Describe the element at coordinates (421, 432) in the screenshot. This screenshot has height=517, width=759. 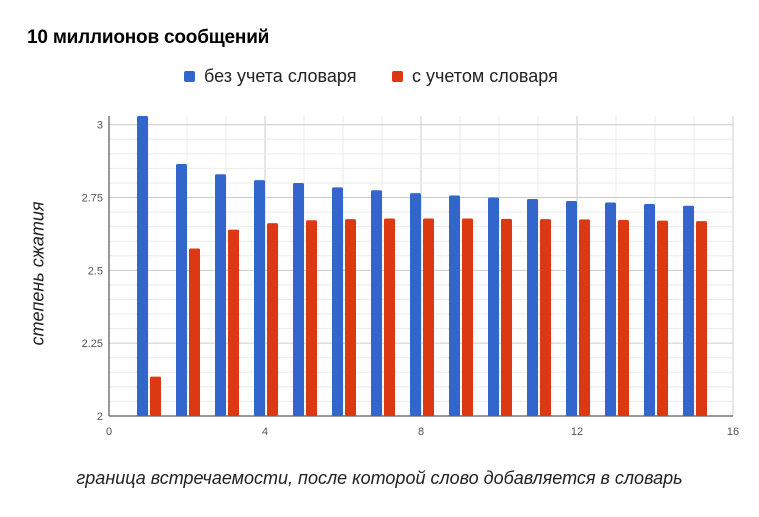
I see `x-tick-label: 8` at that location.